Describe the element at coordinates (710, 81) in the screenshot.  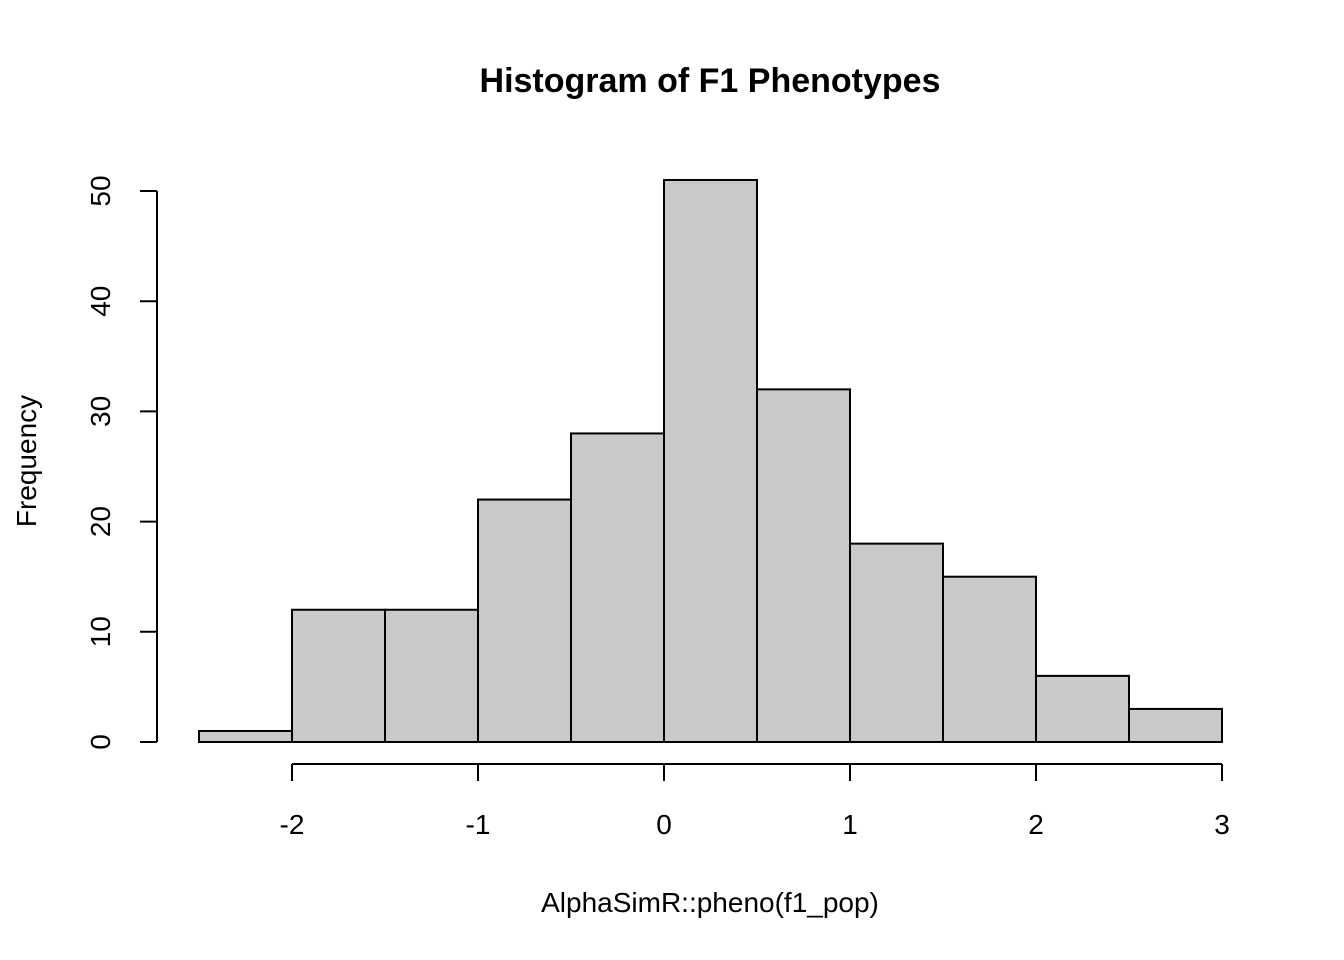
I see `chart-title: Histogram of F1 Phenotypes` at that location.